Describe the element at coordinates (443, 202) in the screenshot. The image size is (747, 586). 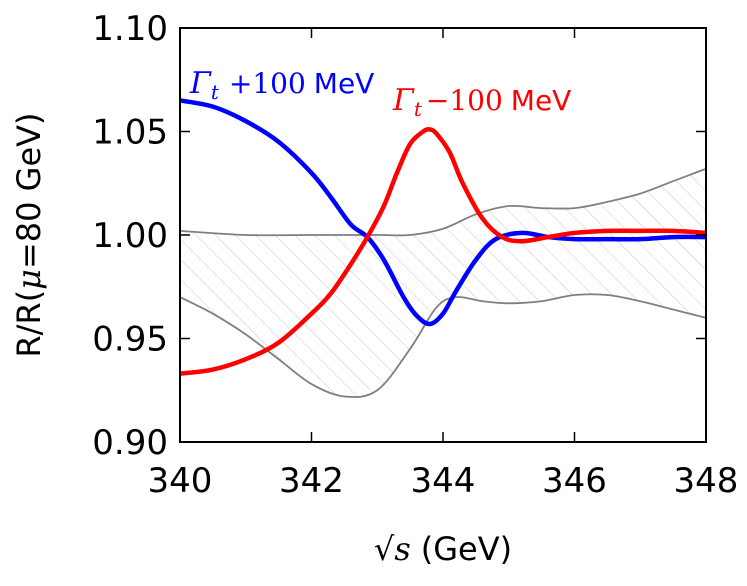
I see `band-upper-line` at that location.